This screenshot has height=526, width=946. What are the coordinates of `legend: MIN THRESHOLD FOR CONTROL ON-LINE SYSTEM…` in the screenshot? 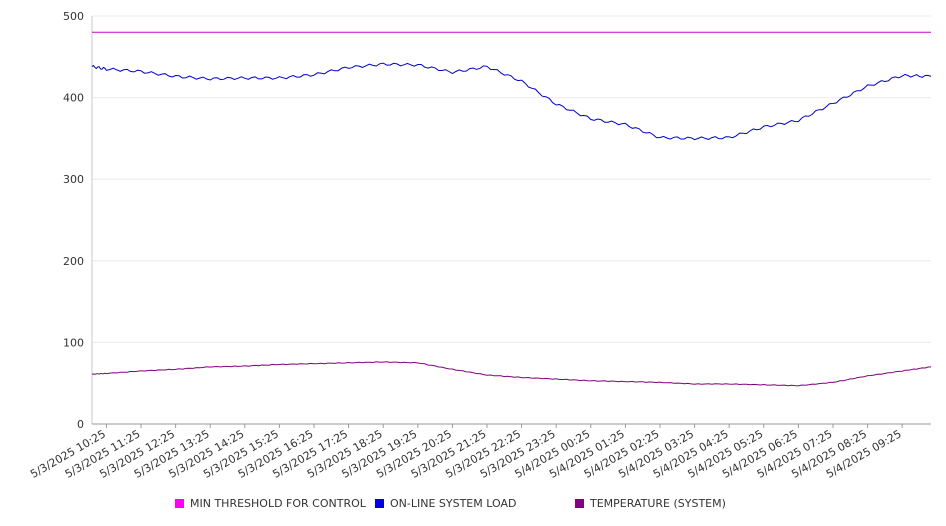 It's located at (473, 506).